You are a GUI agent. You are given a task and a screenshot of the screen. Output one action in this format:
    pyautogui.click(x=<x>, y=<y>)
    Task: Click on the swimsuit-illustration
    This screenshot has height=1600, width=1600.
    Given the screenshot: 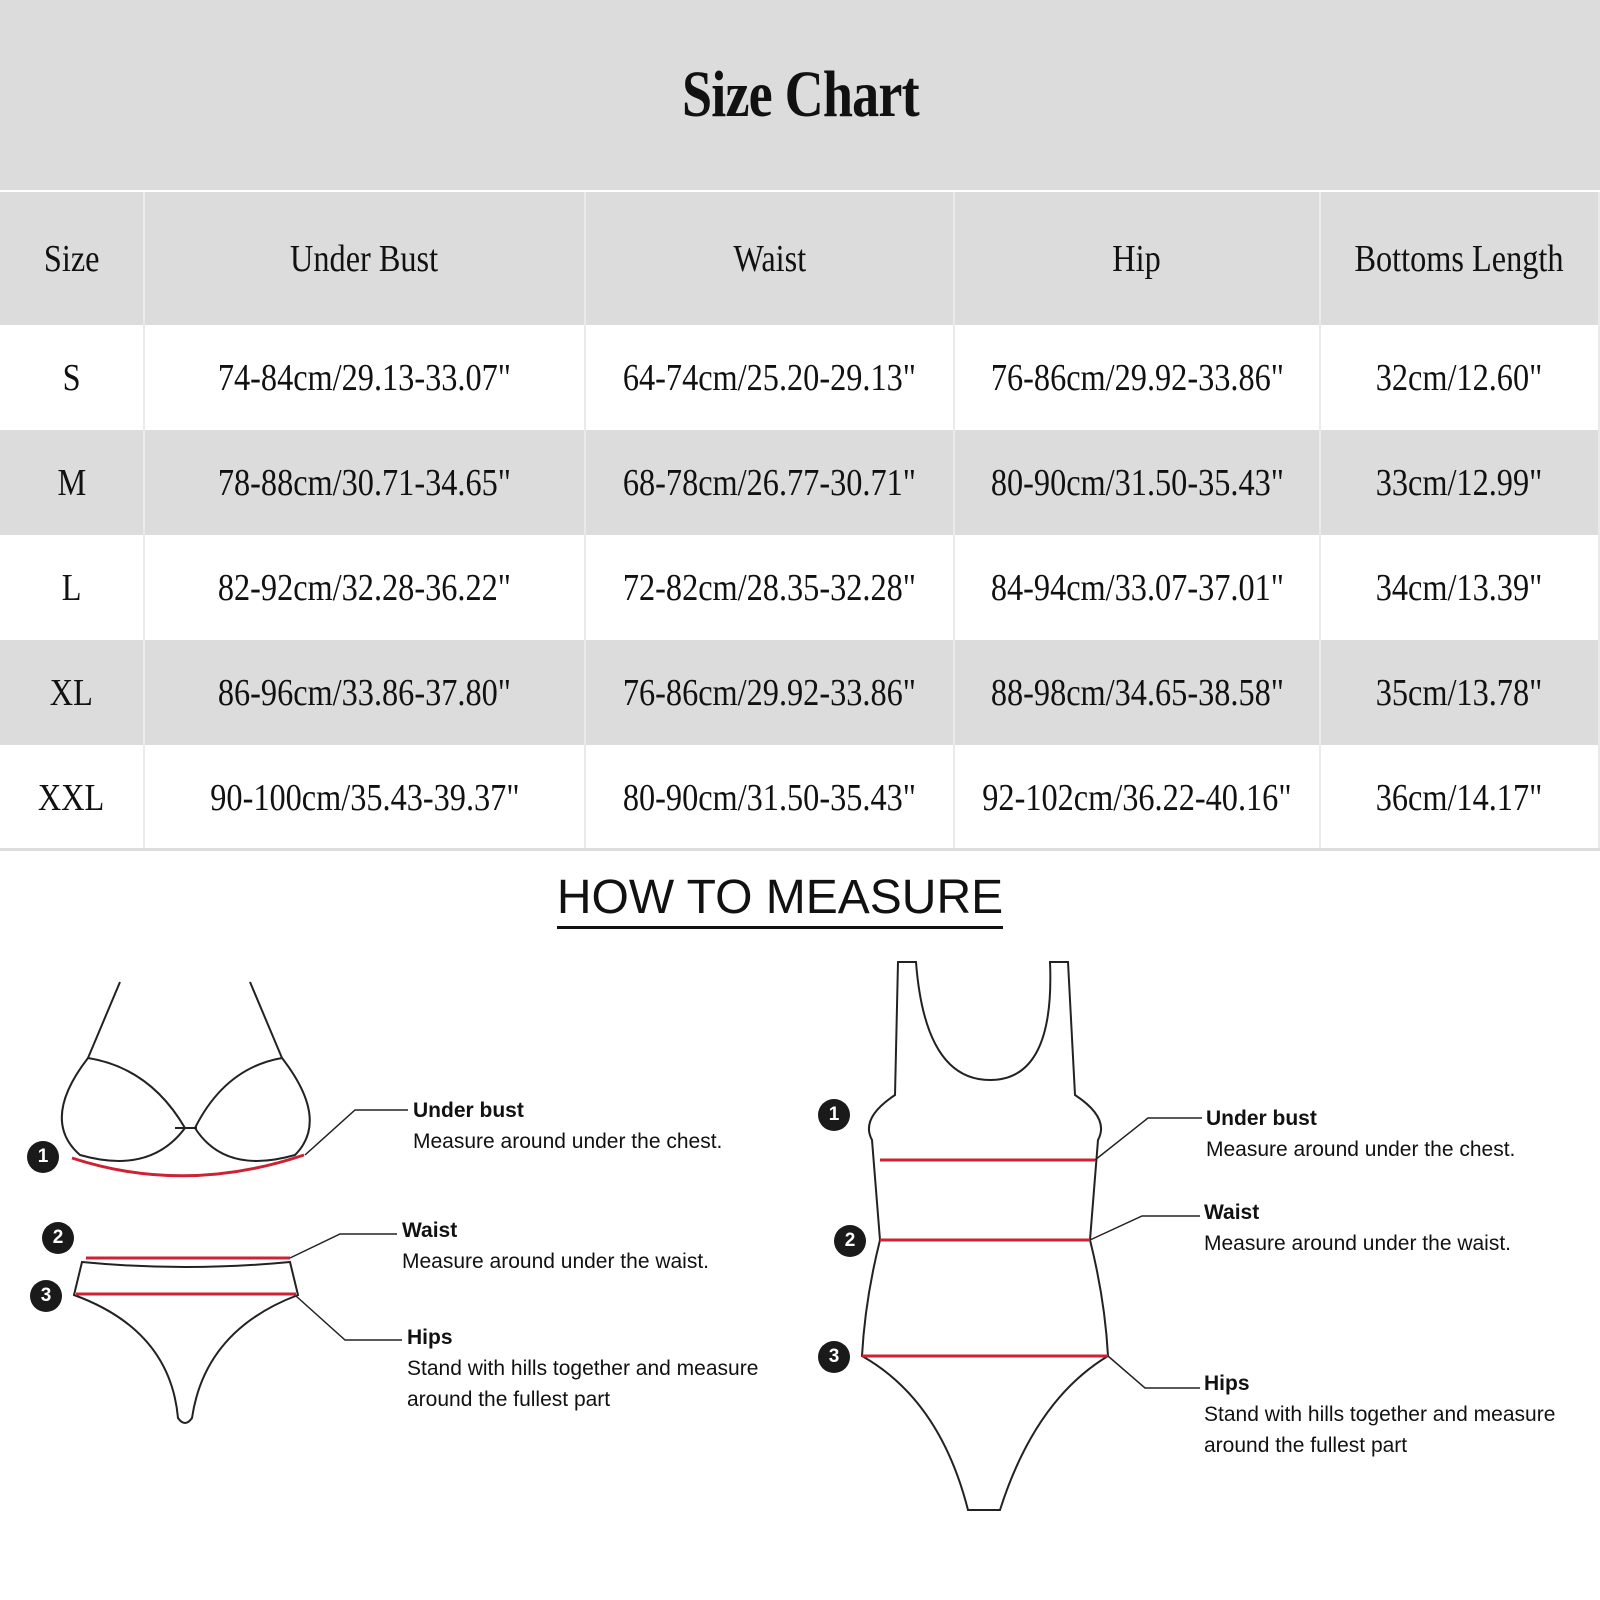 What is the action you would take?
    pyautogui.click(x=985, y=1236)
    